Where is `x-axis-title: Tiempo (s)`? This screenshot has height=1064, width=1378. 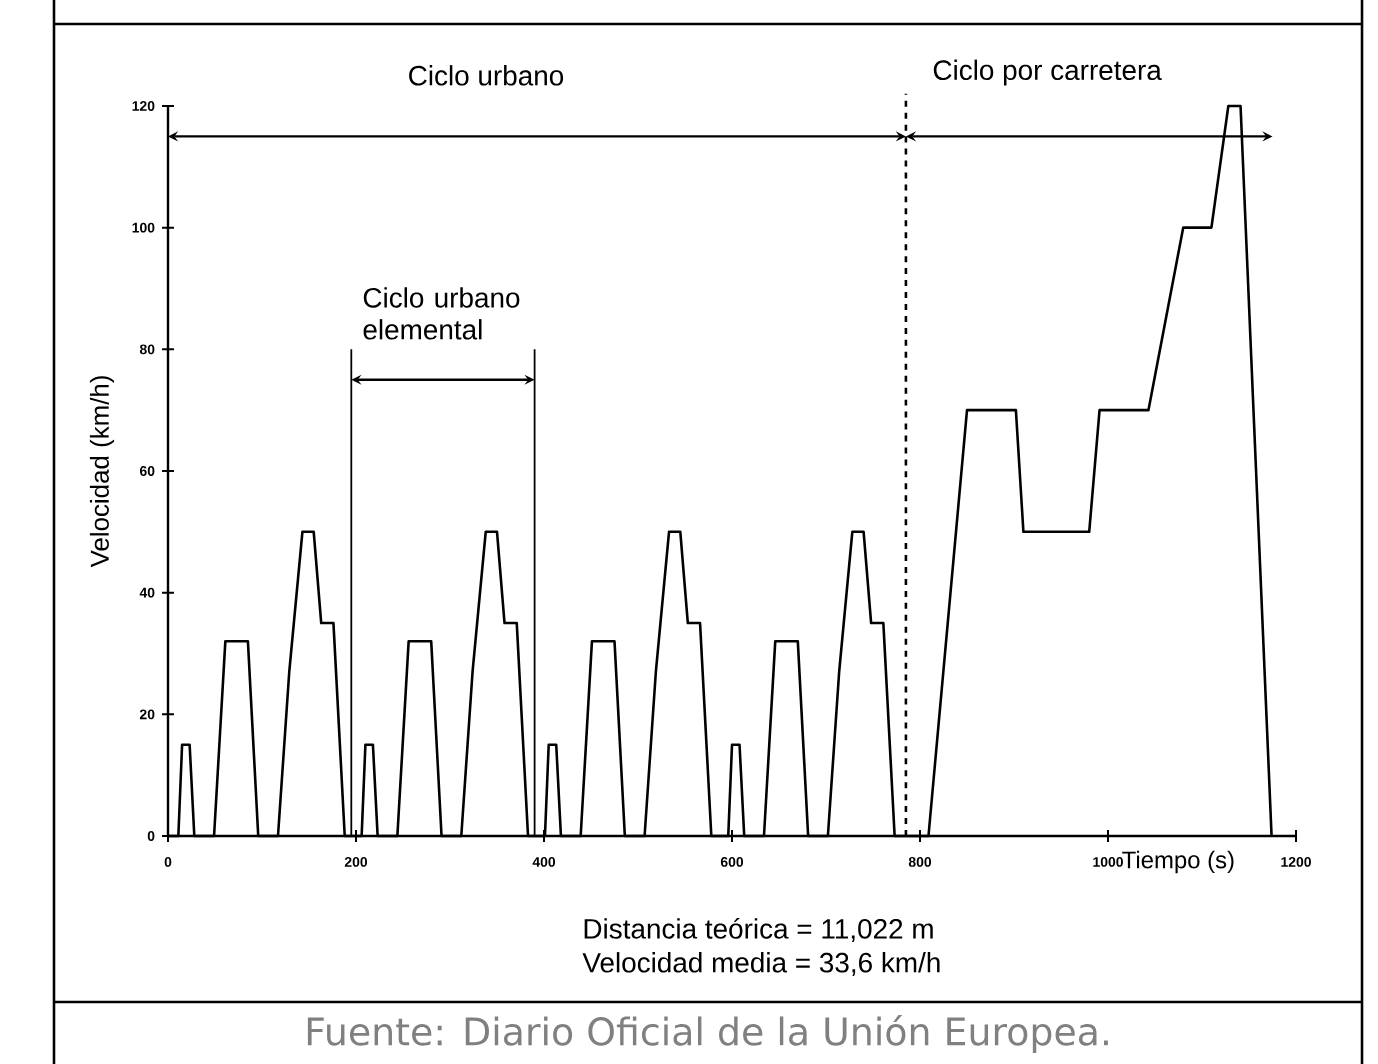 x-axis-title: Tiempo (s) is located at coordinates (1178, 862).